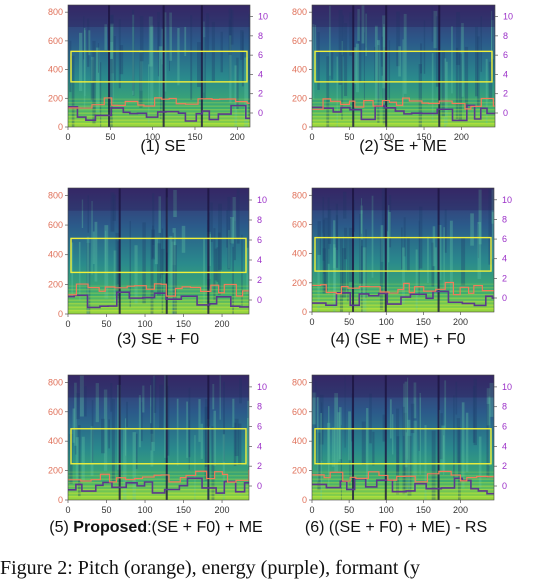  I want to click on panel-5-caption-pre: (5), so click(61, 527).